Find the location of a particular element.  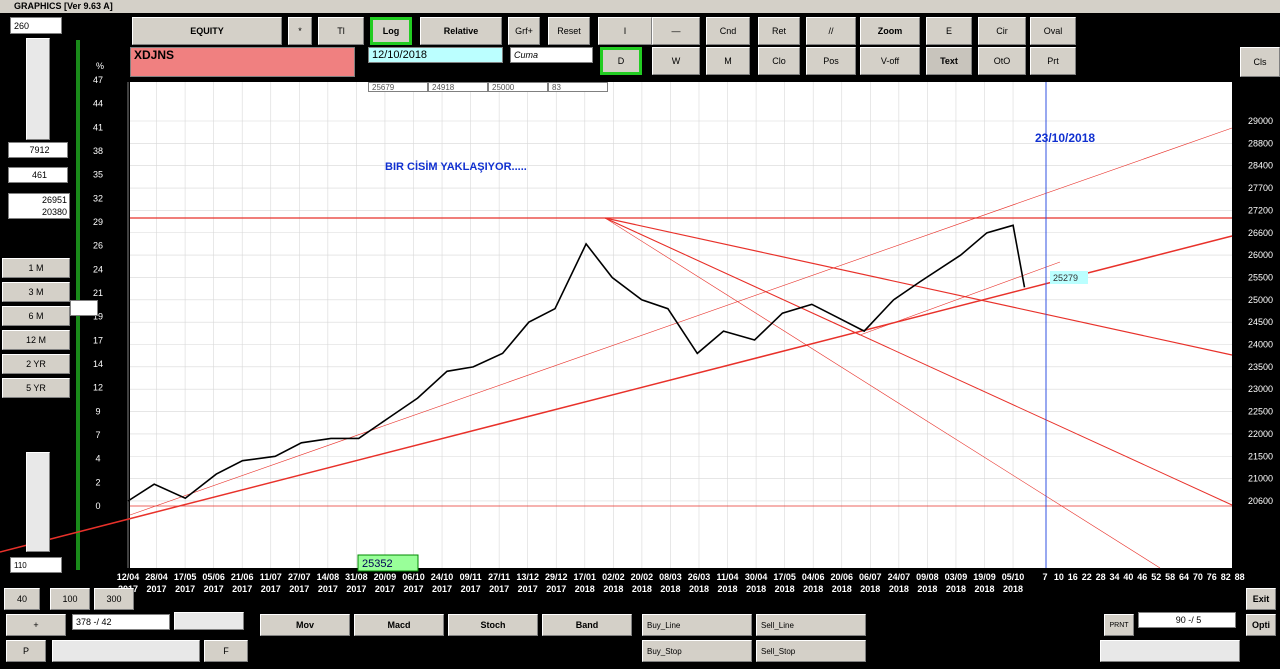

cursor-price-box is located at coordinates (388, 563).